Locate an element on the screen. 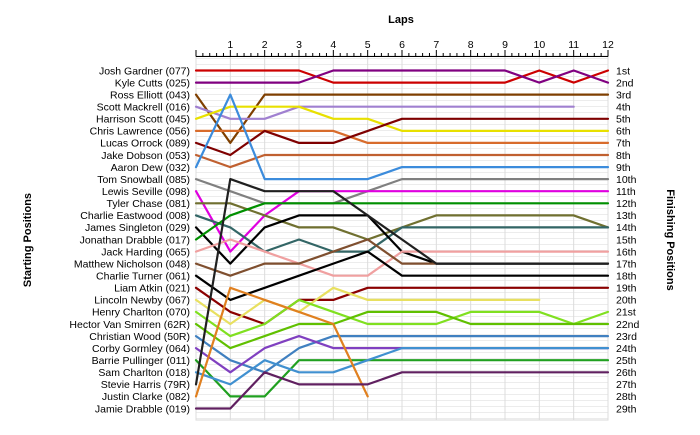 Image resolution: width=700 pixels, height=435 pixels. starting-label: Tom Snowball (085) is located at coordinates (143, 180).